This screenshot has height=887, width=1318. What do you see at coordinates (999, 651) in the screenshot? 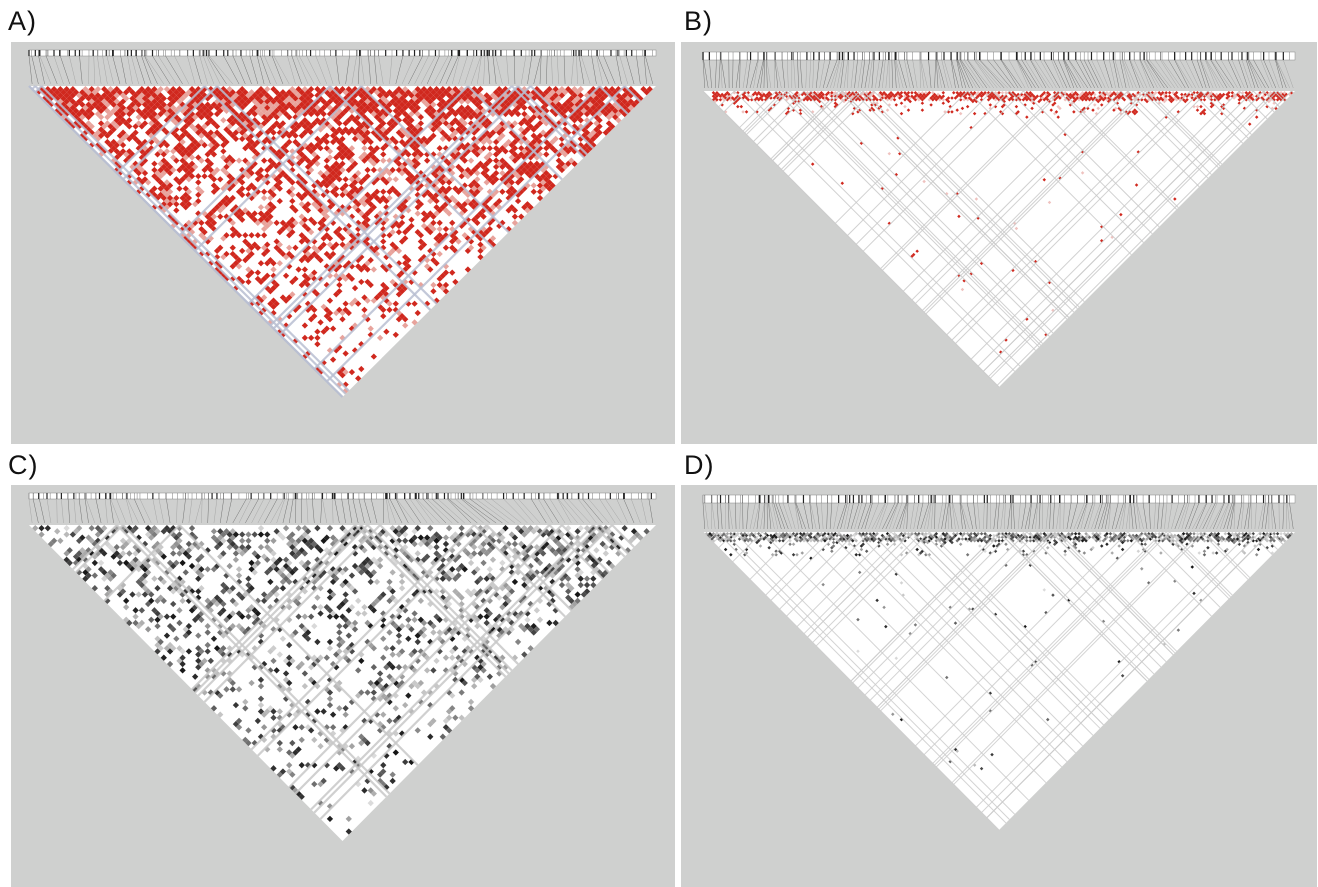
I see `ld-cells` at bounding box center [999, 651].